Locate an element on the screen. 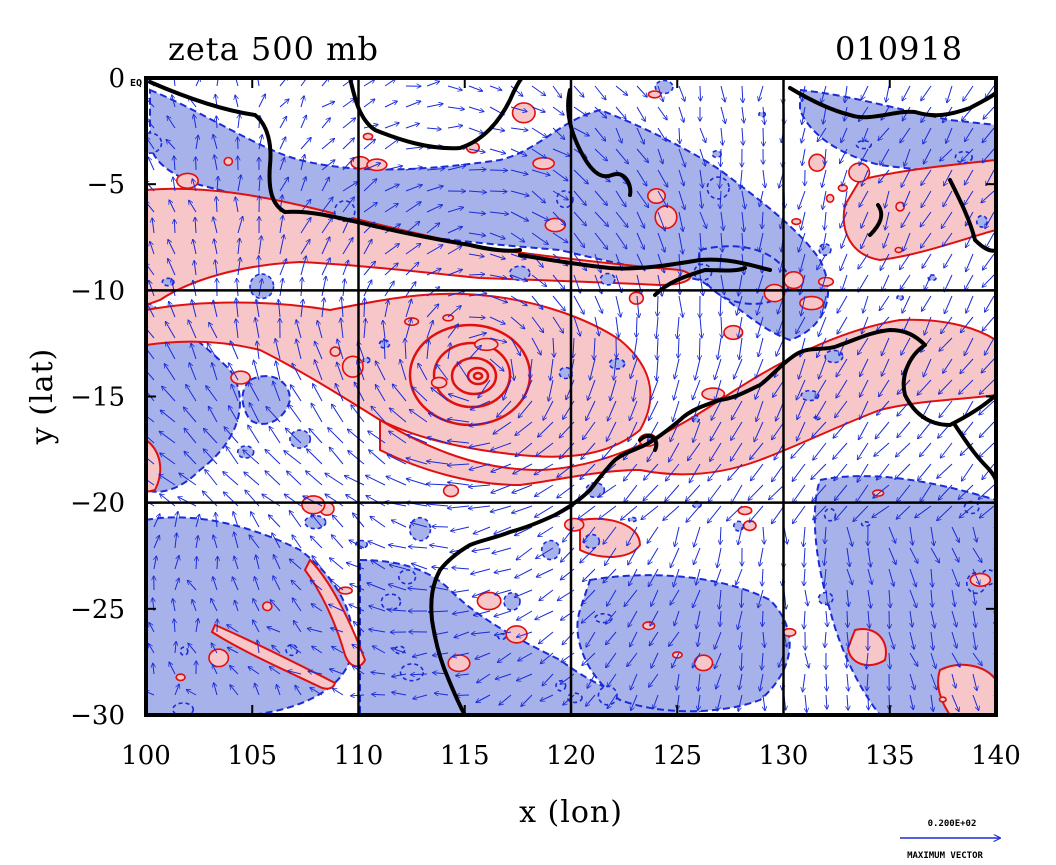 This screenshot has height=865, width=1056. x-tick-label: 140 is located at coordinates (996, 756).